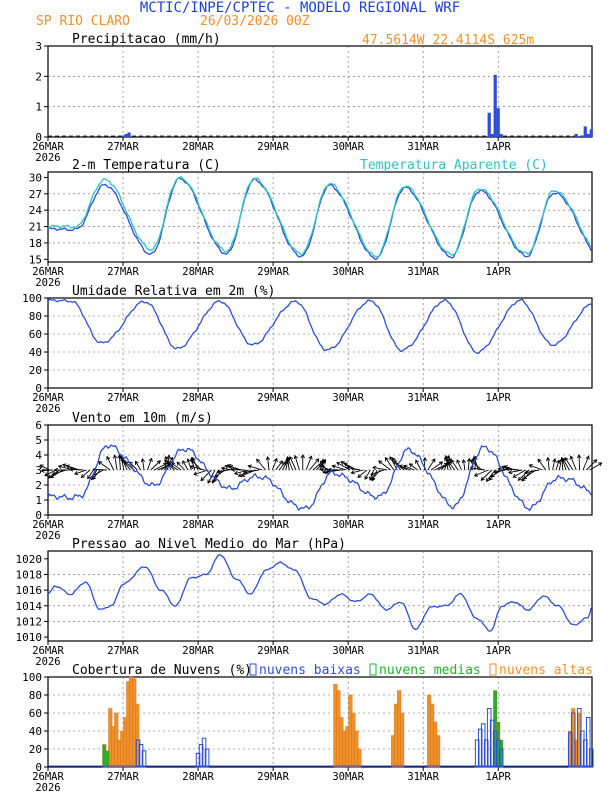 The height and width of the screenshot is (796, 612). Describe the element at coordinates (36, 210) in the screenshot. I see `y-tick-label: 24` at that location.